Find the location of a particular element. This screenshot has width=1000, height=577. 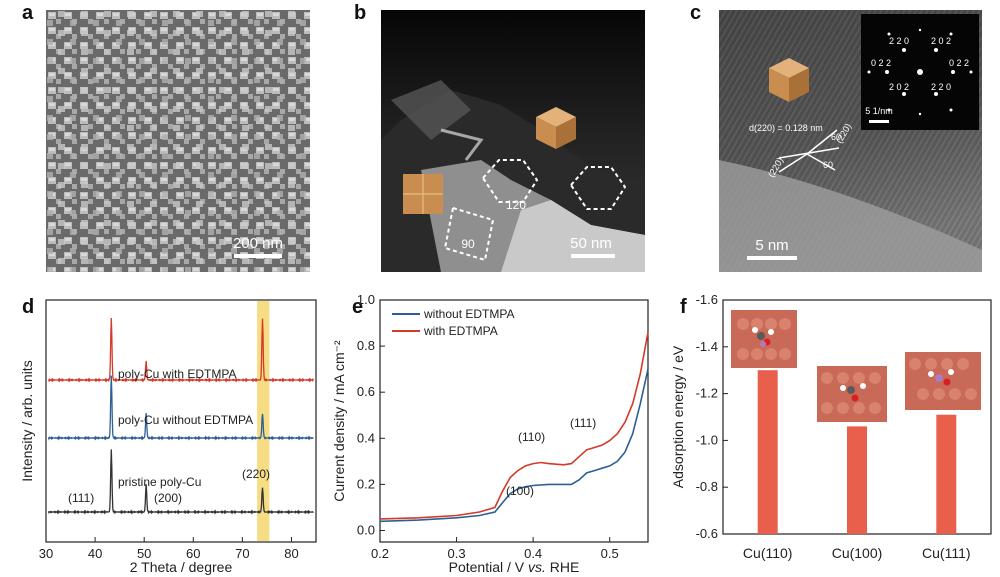

adsorption-ytick-label: -1.2 is located at coordinates (707, 393).